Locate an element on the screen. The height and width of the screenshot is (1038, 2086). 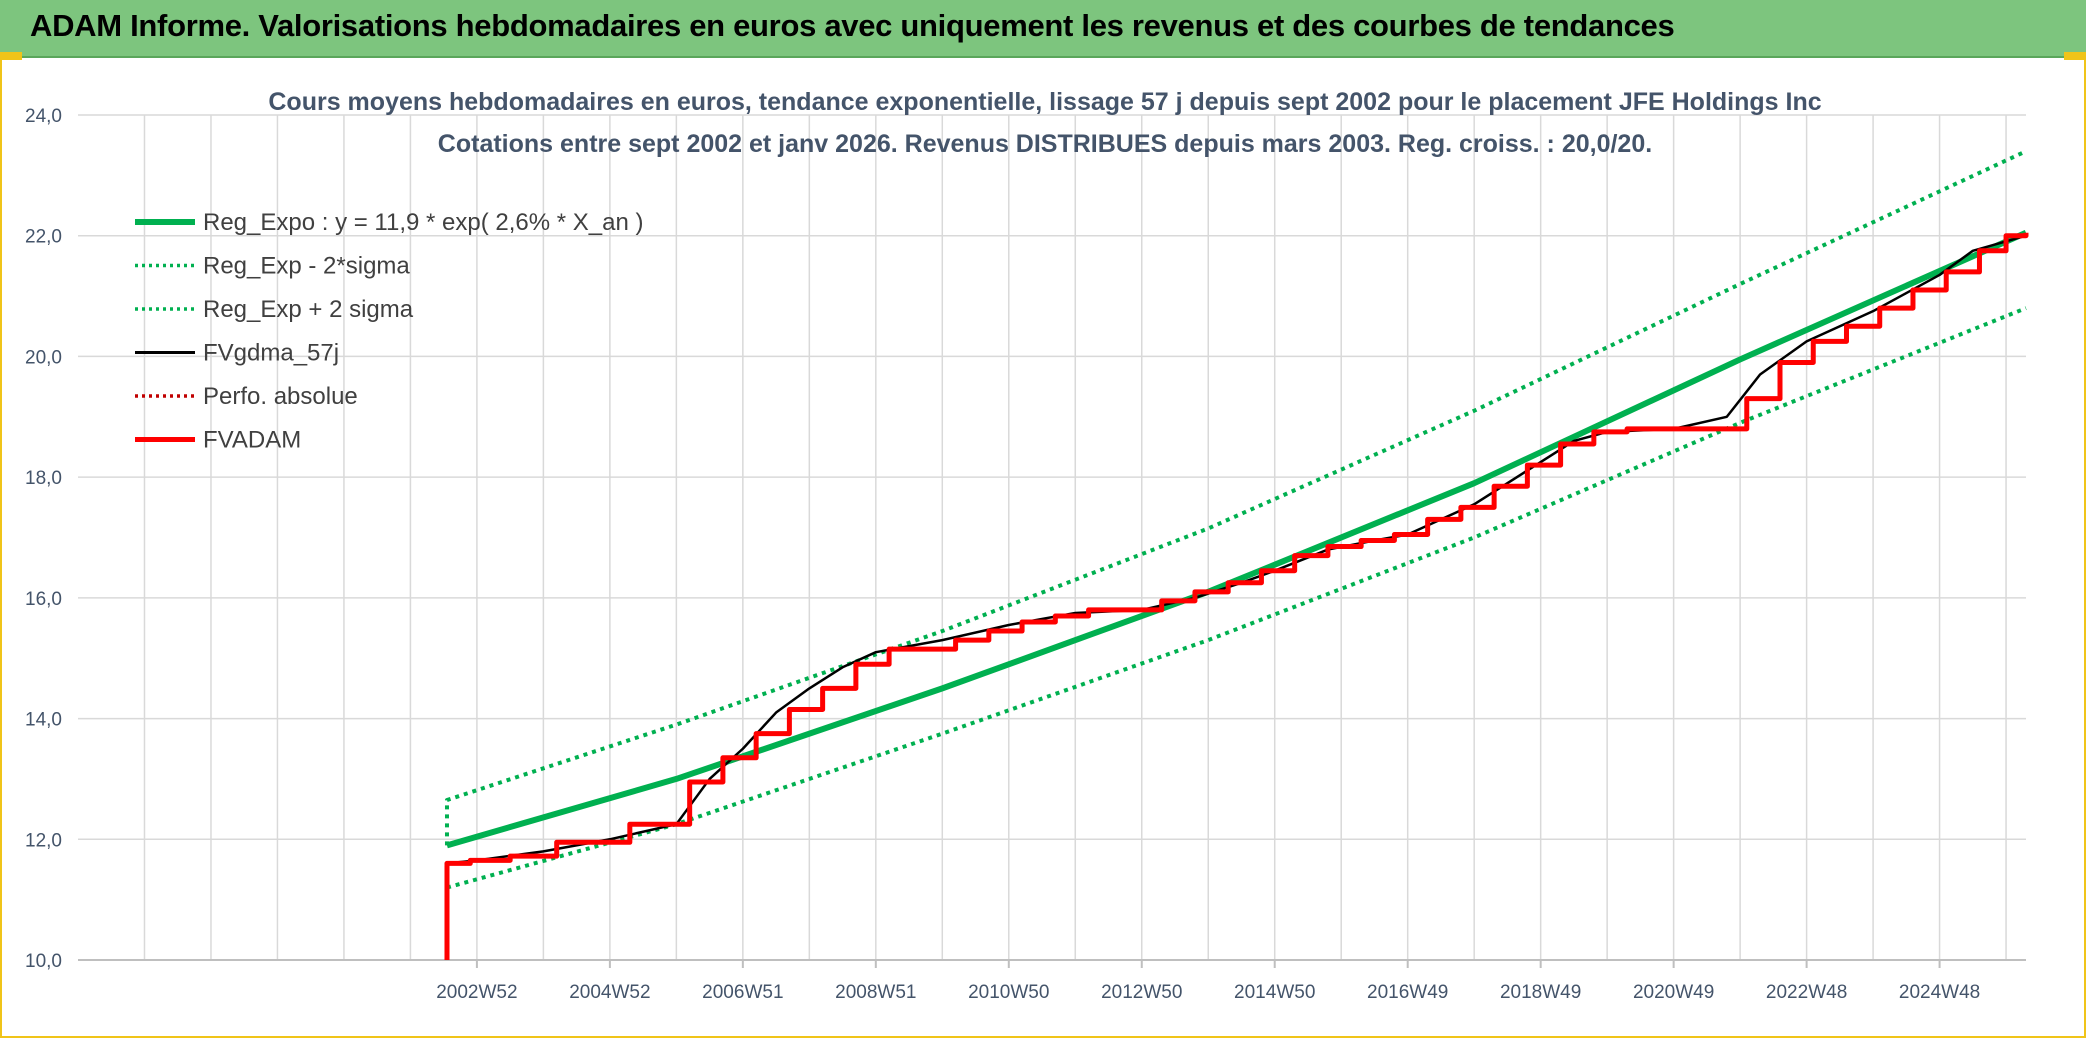
x-tick-label: 2006W51 is located at coordinates (742, 992).